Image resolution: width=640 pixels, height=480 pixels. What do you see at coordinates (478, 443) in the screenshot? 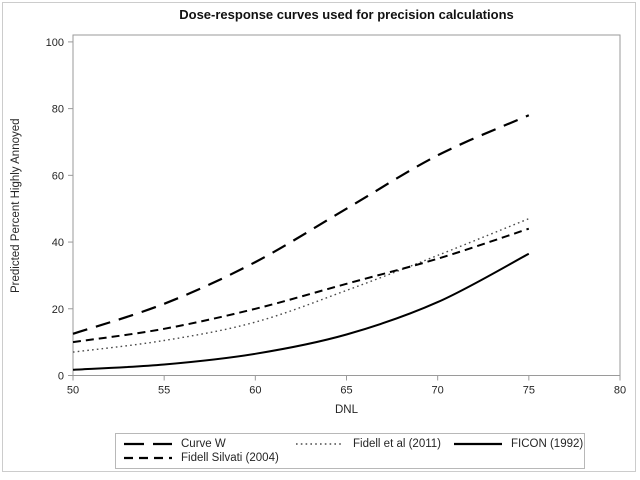
I see `solid-line-sample-icon` at bounding box center [478, 443].